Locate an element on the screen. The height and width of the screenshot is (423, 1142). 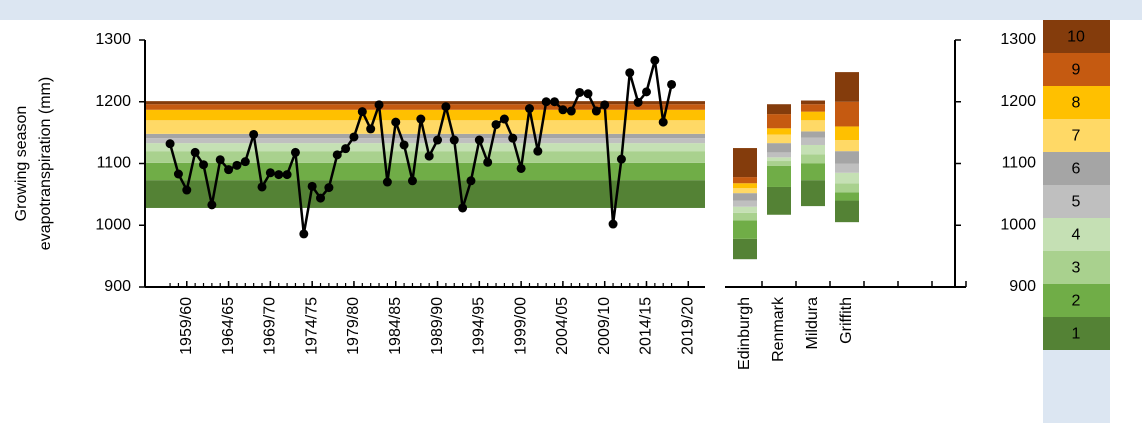
legend-label: 5 is located at coordinates (1076, 202).